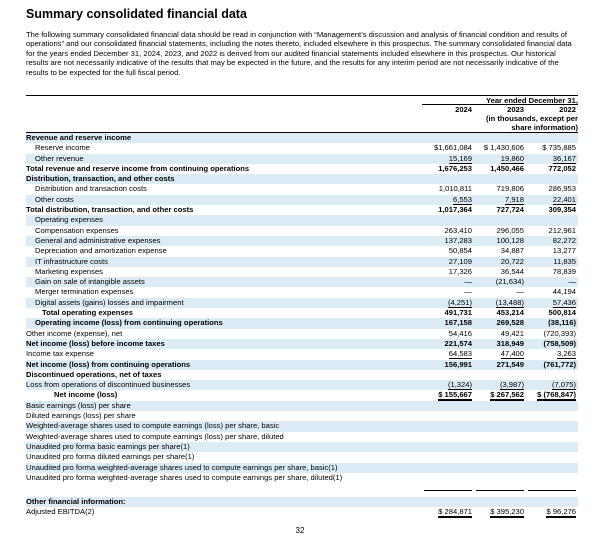  Describe the element at coordinates (448, 396) in the screenshot. I see `value-cell: $ 155,667` at that location.